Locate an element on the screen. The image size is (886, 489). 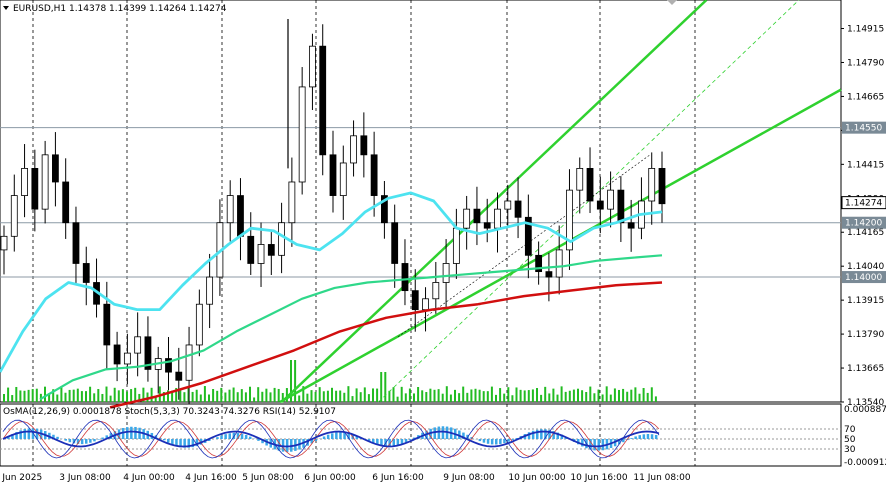
y-tick-label: 1.13790 is located at coordinates (865, 335).